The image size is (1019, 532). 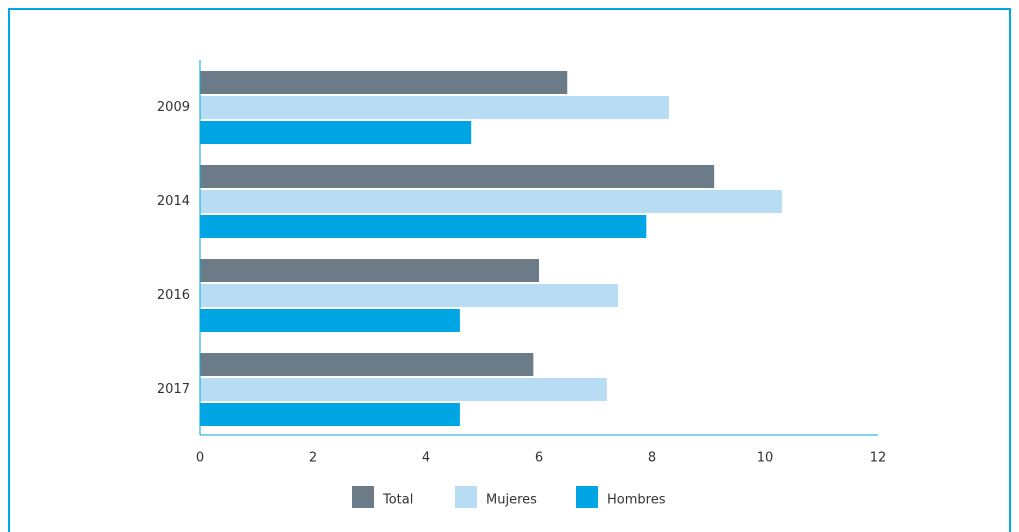 What do you see at coordinates (878, 458) in the screenshot?
I see `x-tick-label: 12` at bounding box center [878, 458].